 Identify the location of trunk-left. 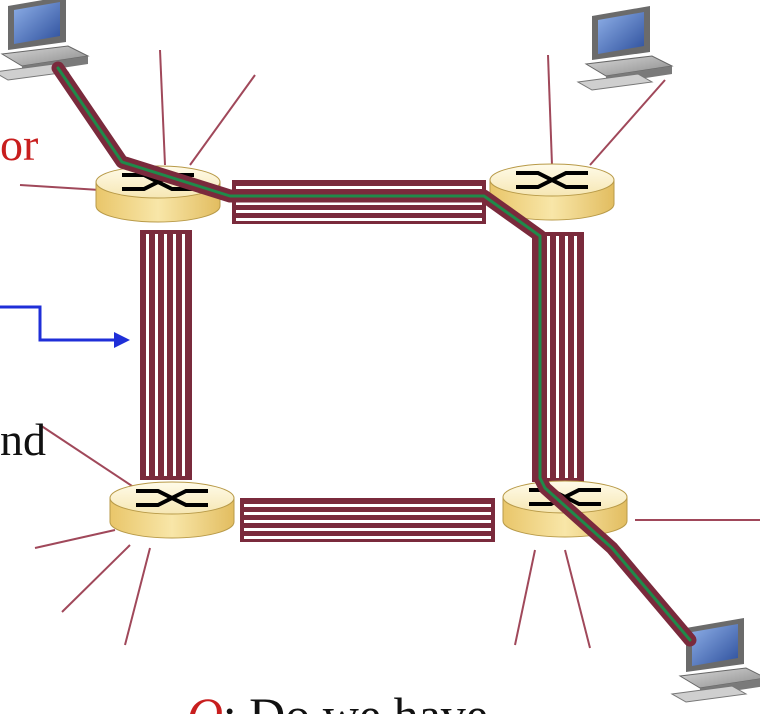
(166, 355).